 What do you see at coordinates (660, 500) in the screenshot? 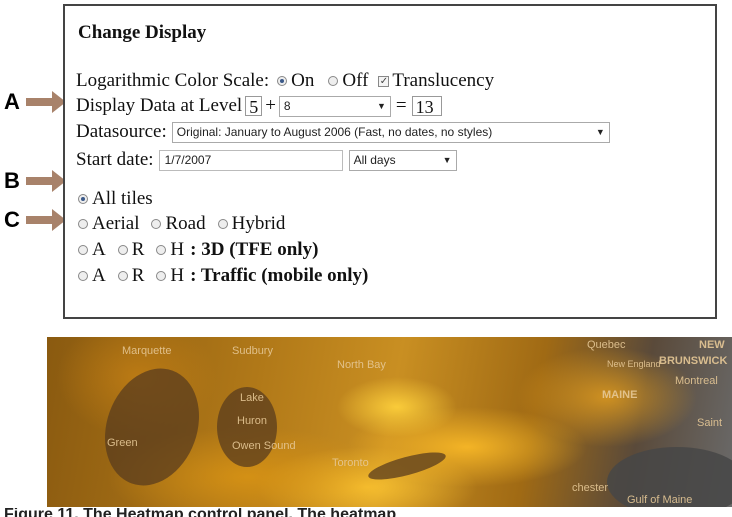
I see `map-label: Gulf of Maine` at bounding box center [660, 500].